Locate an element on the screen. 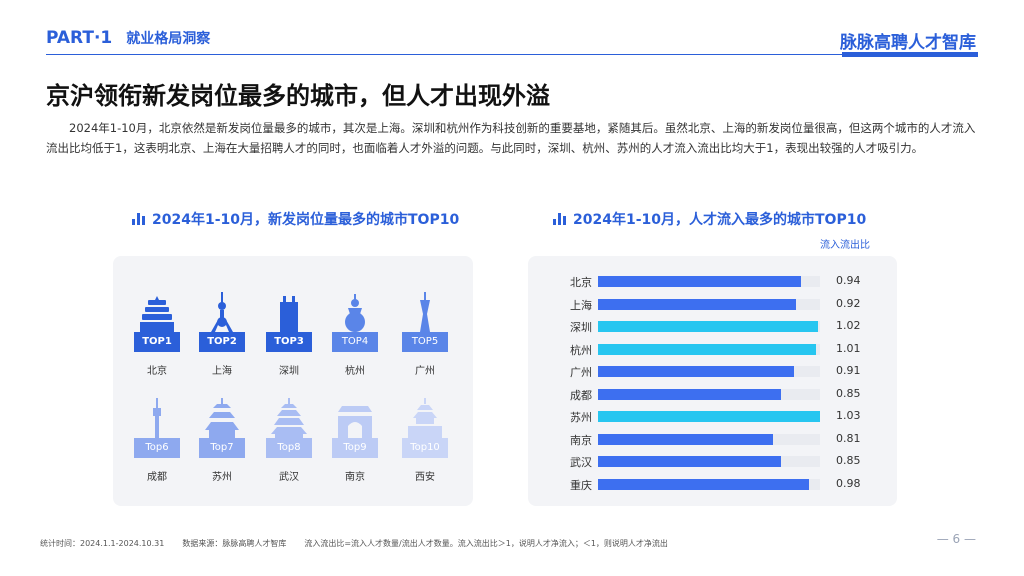  bar-value-label: 0.91 is located at coordinates (848, 370).